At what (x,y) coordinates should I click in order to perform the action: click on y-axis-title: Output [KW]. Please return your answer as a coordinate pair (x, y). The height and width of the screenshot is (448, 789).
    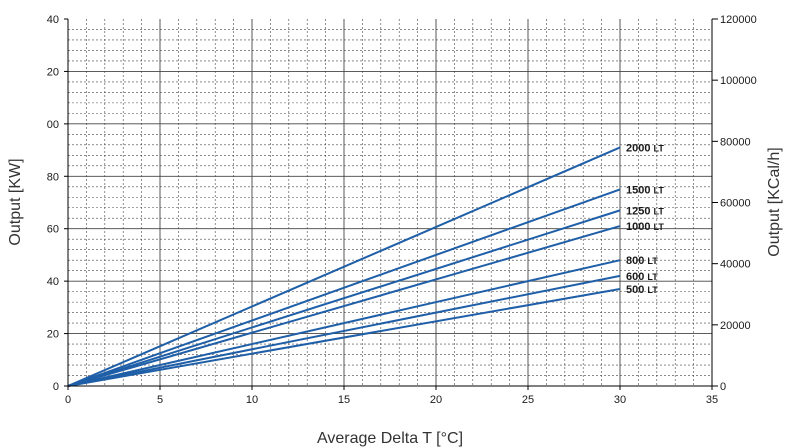
    Looking at the image, I should click on (15, 201).